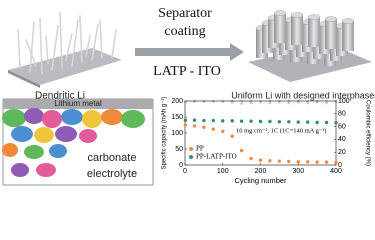 This screenshot has width=375, height=240. Describe the element at coordinates (65, 49) in the screenshot. I see `dendritic-image` at that location.